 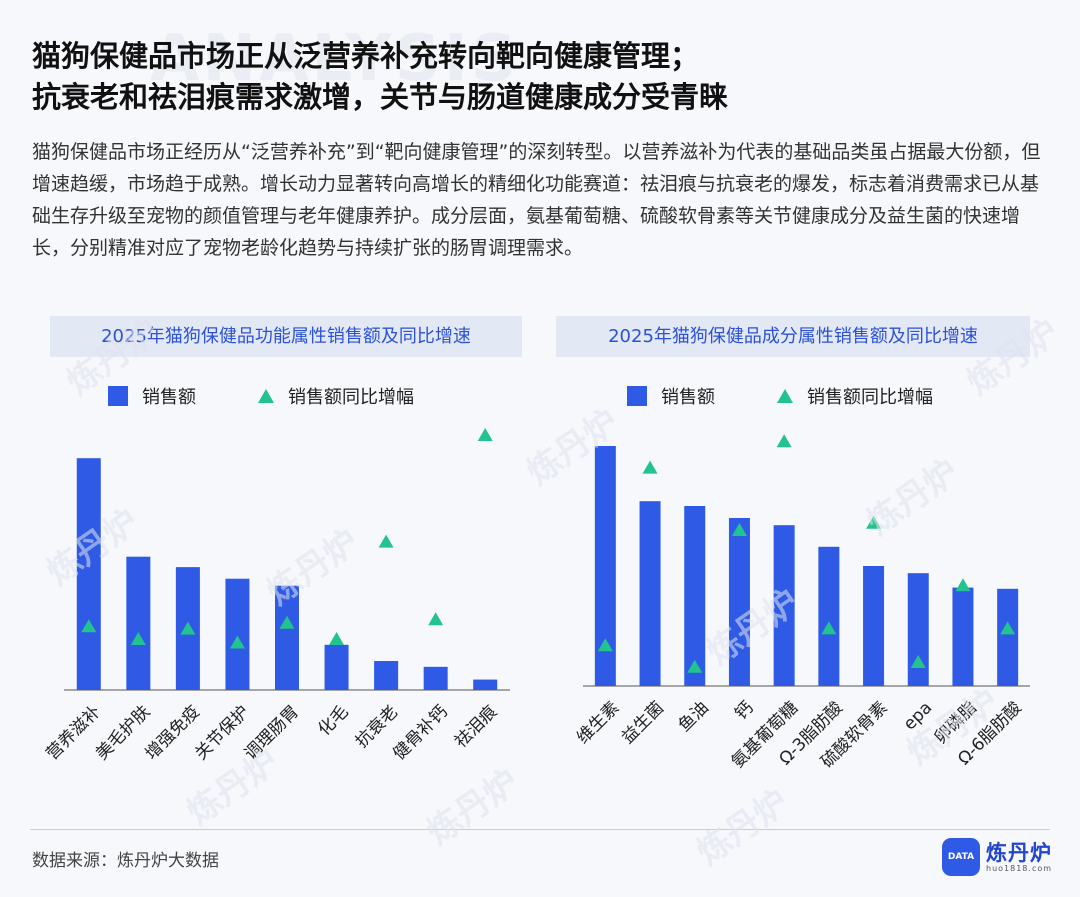 I want to click on tick-label: epa, so click(x=918, y=716).